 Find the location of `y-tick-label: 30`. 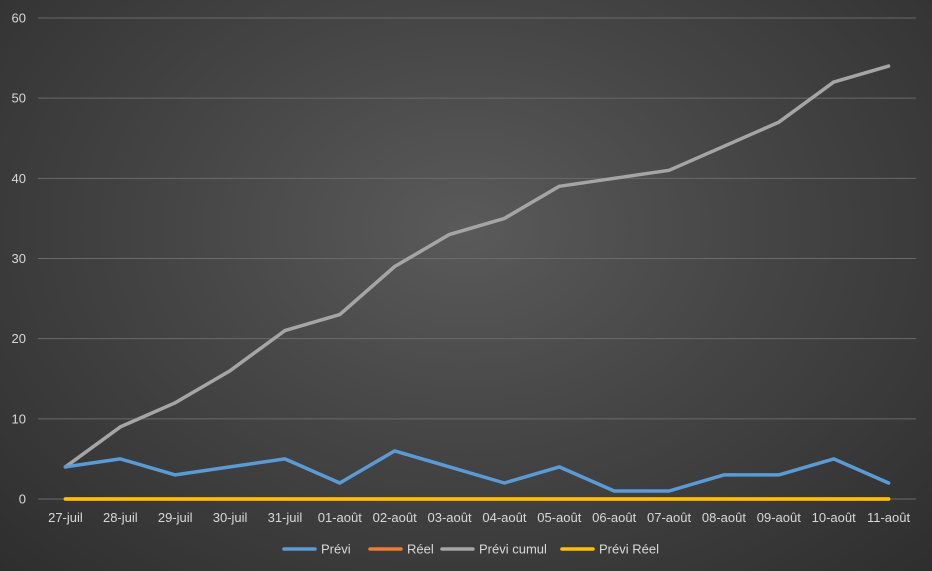

y-tick-label: 30 is located at coordinates (19, 258).